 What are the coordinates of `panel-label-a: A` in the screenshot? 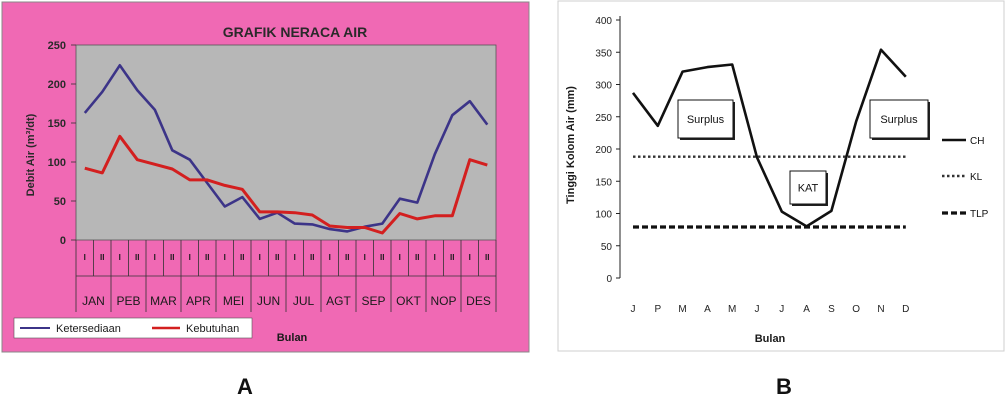 It's located at (245, 386).